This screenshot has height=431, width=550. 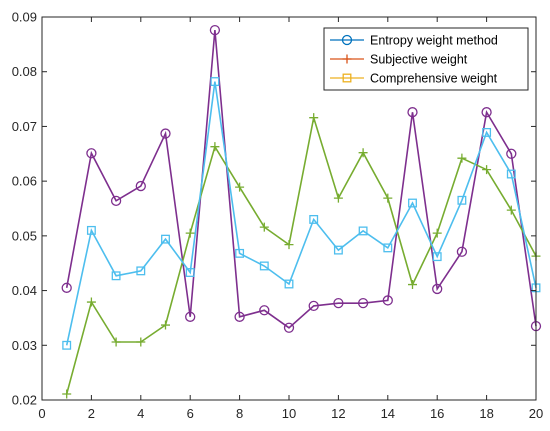 I want to click on y-tick-label: 0.06, so click(x=24, y=181).